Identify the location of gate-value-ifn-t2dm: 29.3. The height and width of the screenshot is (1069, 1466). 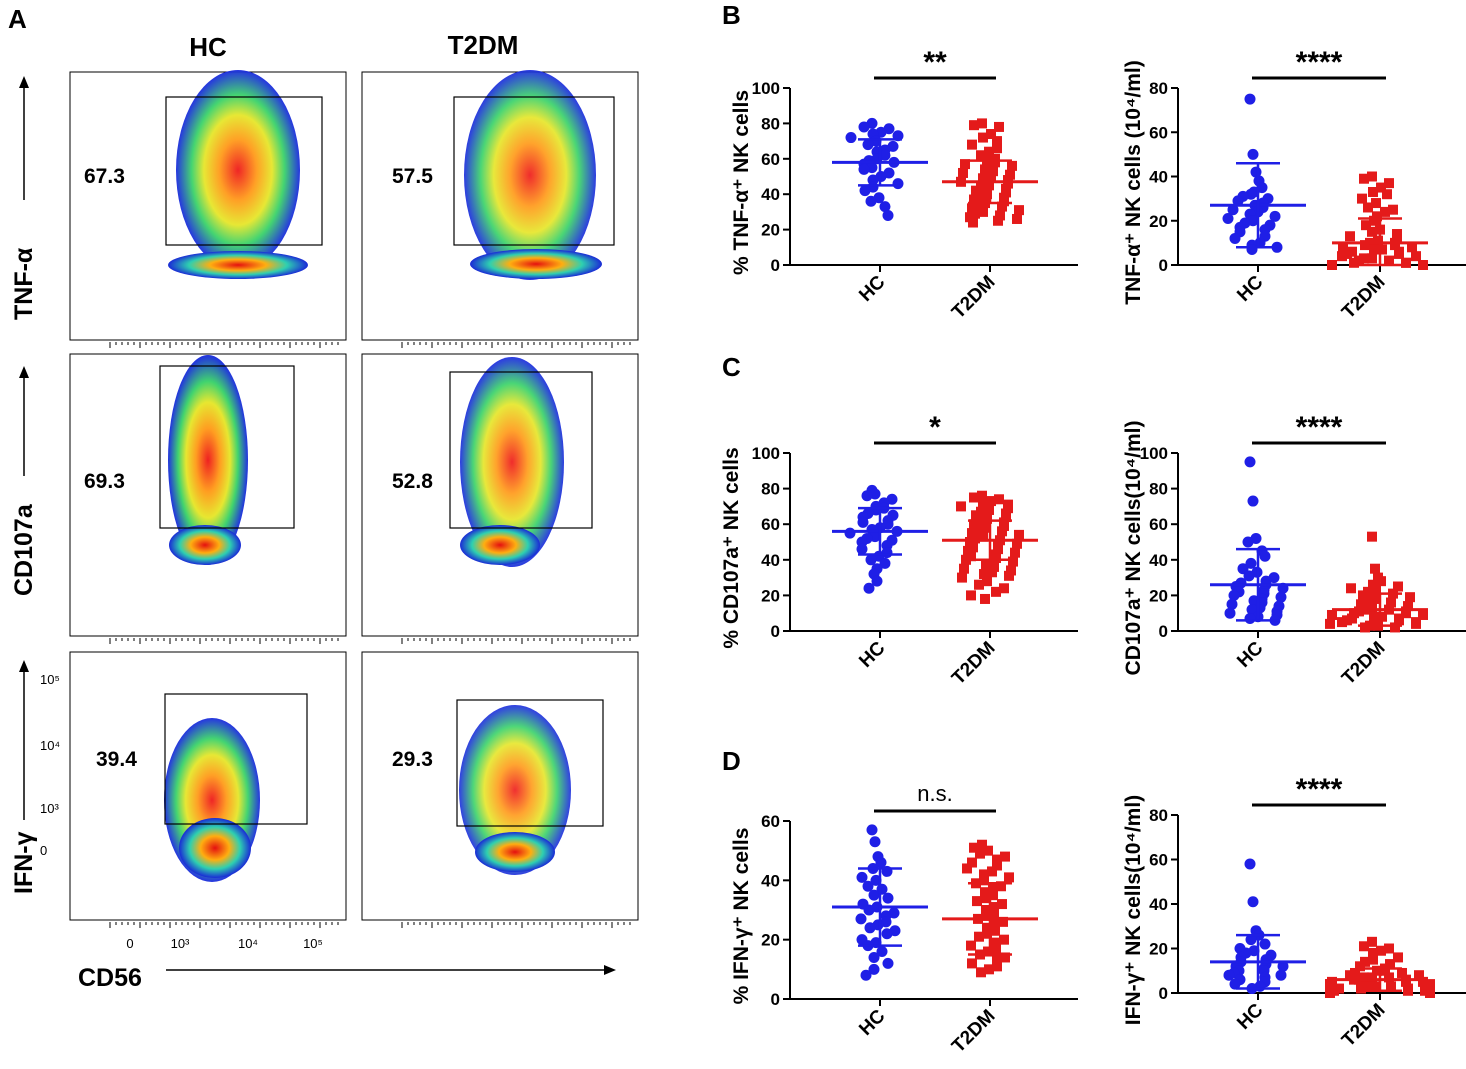
(412, 759).